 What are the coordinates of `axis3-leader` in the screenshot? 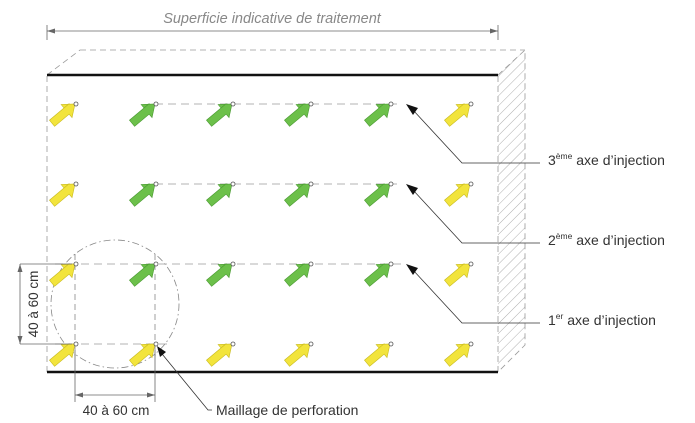 It's located at (473, 134).